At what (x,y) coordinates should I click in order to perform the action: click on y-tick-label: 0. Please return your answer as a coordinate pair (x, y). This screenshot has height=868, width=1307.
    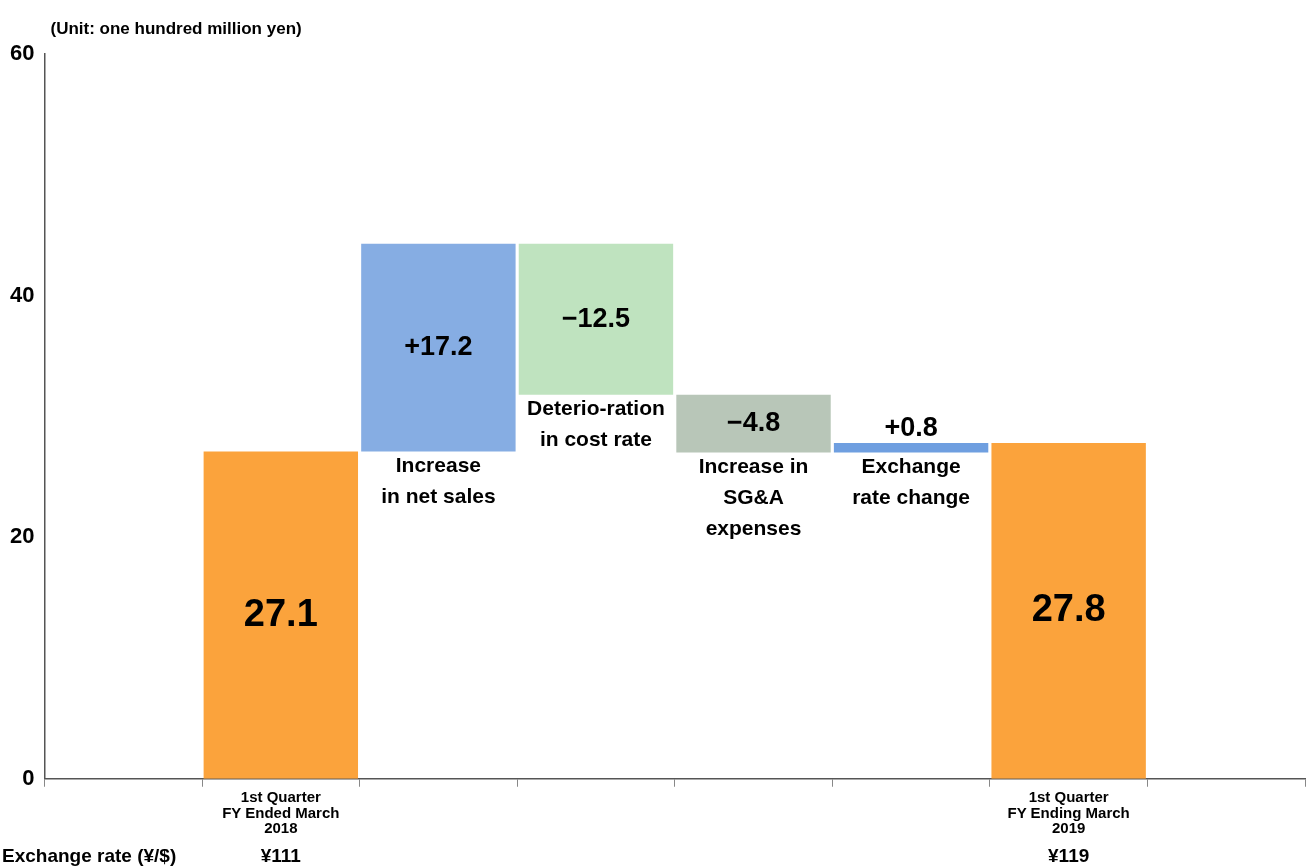
    Looking at the image, I should click on (28, 777).